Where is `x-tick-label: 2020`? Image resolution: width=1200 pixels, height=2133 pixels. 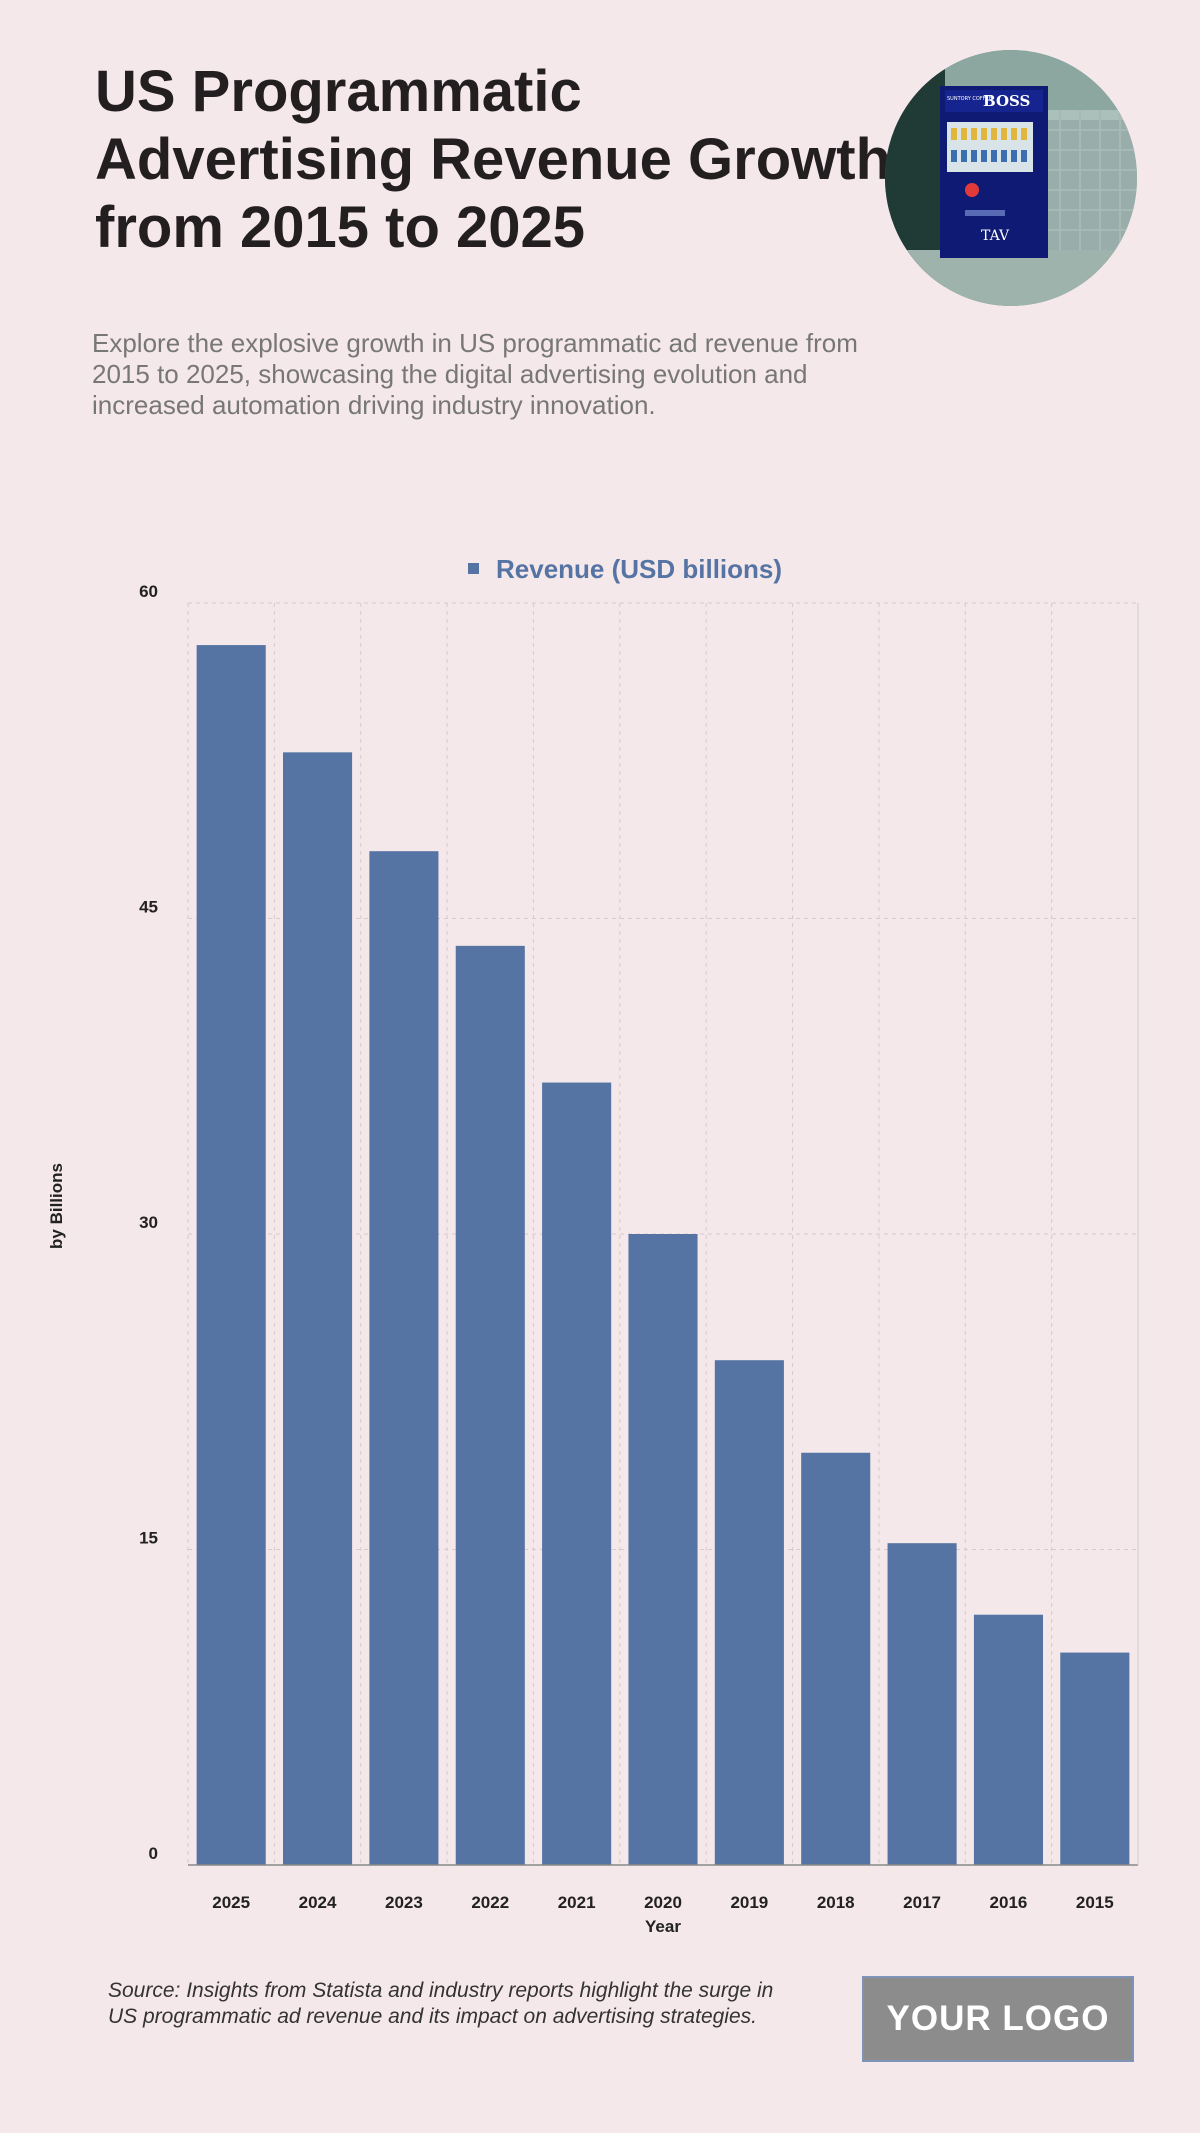 x-tick-label: 2020 is located at coordinates (663, 1902).